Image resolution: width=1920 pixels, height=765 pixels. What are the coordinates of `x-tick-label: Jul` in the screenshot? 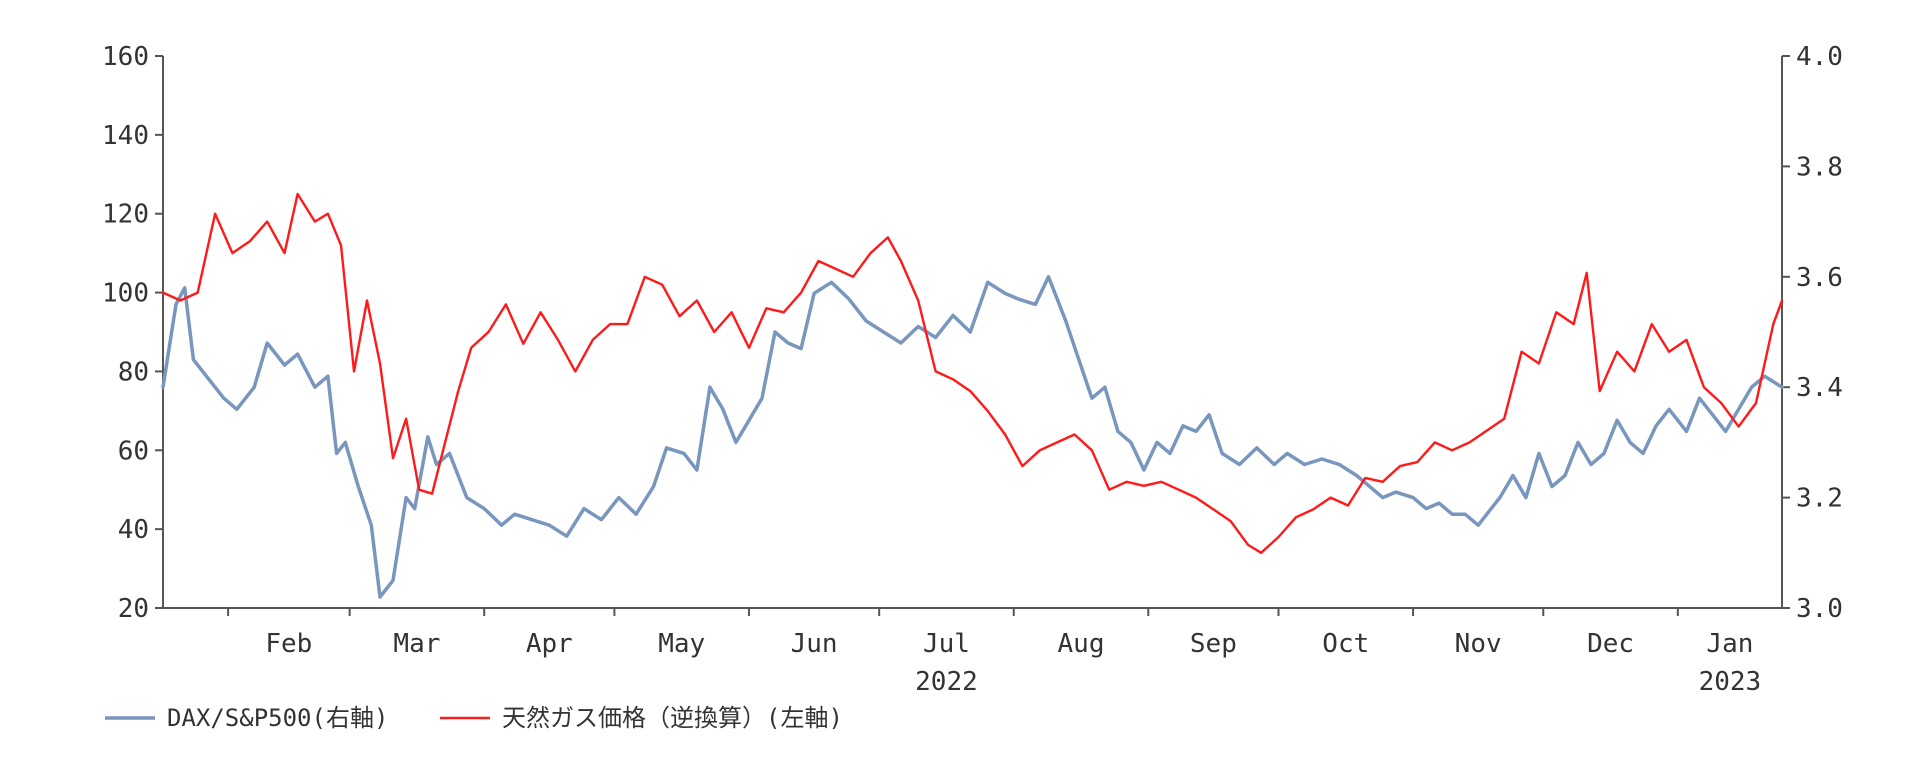 It's located at (946, 644).